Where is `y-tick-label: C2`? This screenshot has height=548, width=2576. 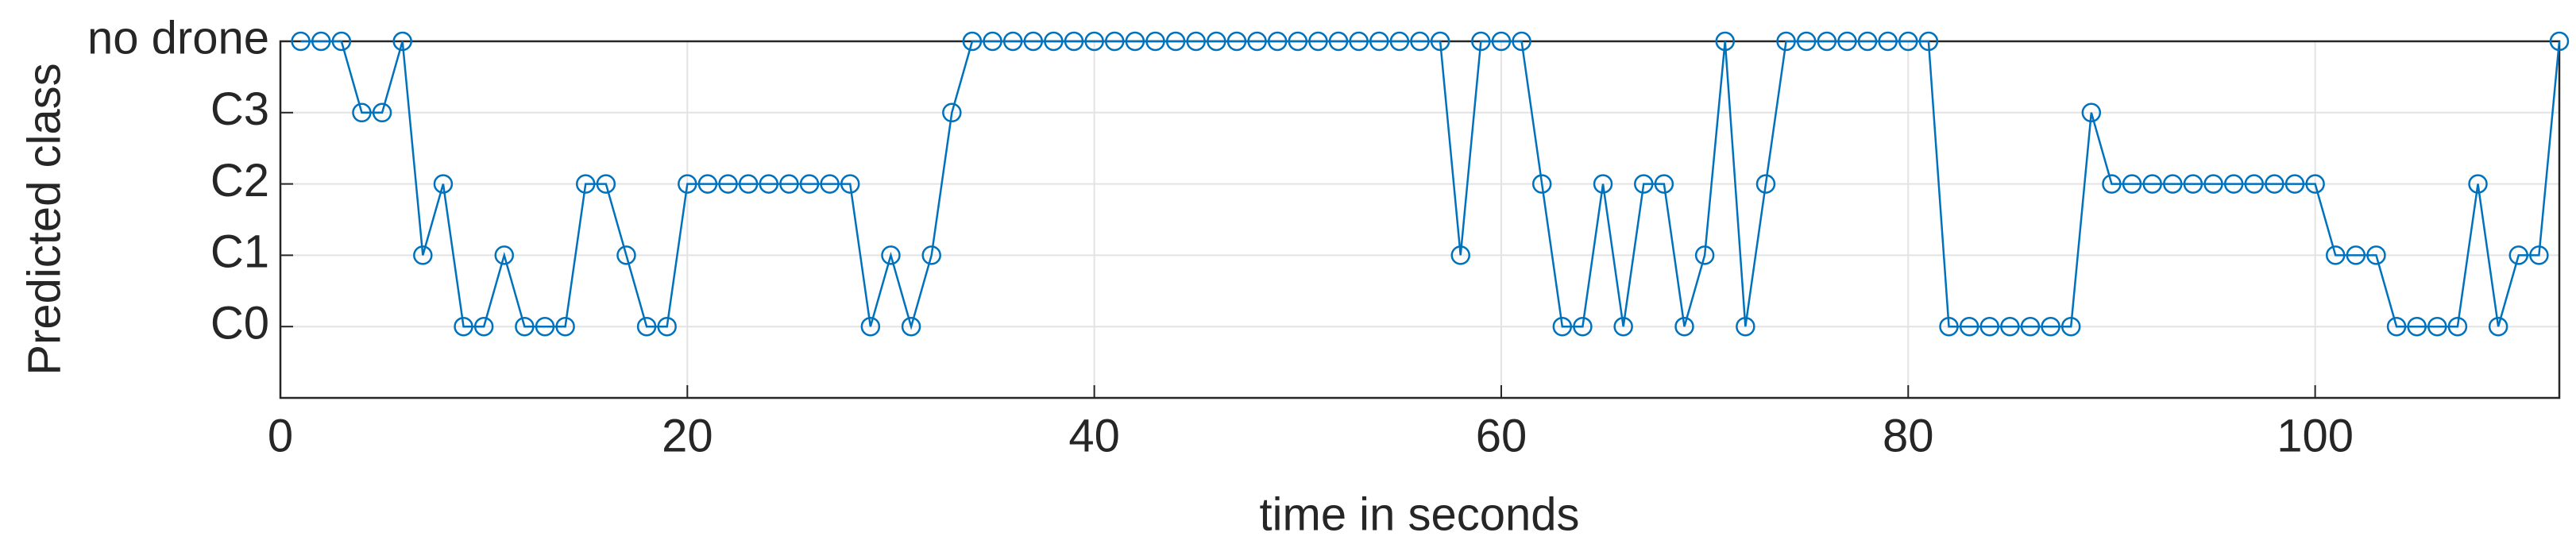 y-tick-label: C2 is located at coordinates (239, 180).